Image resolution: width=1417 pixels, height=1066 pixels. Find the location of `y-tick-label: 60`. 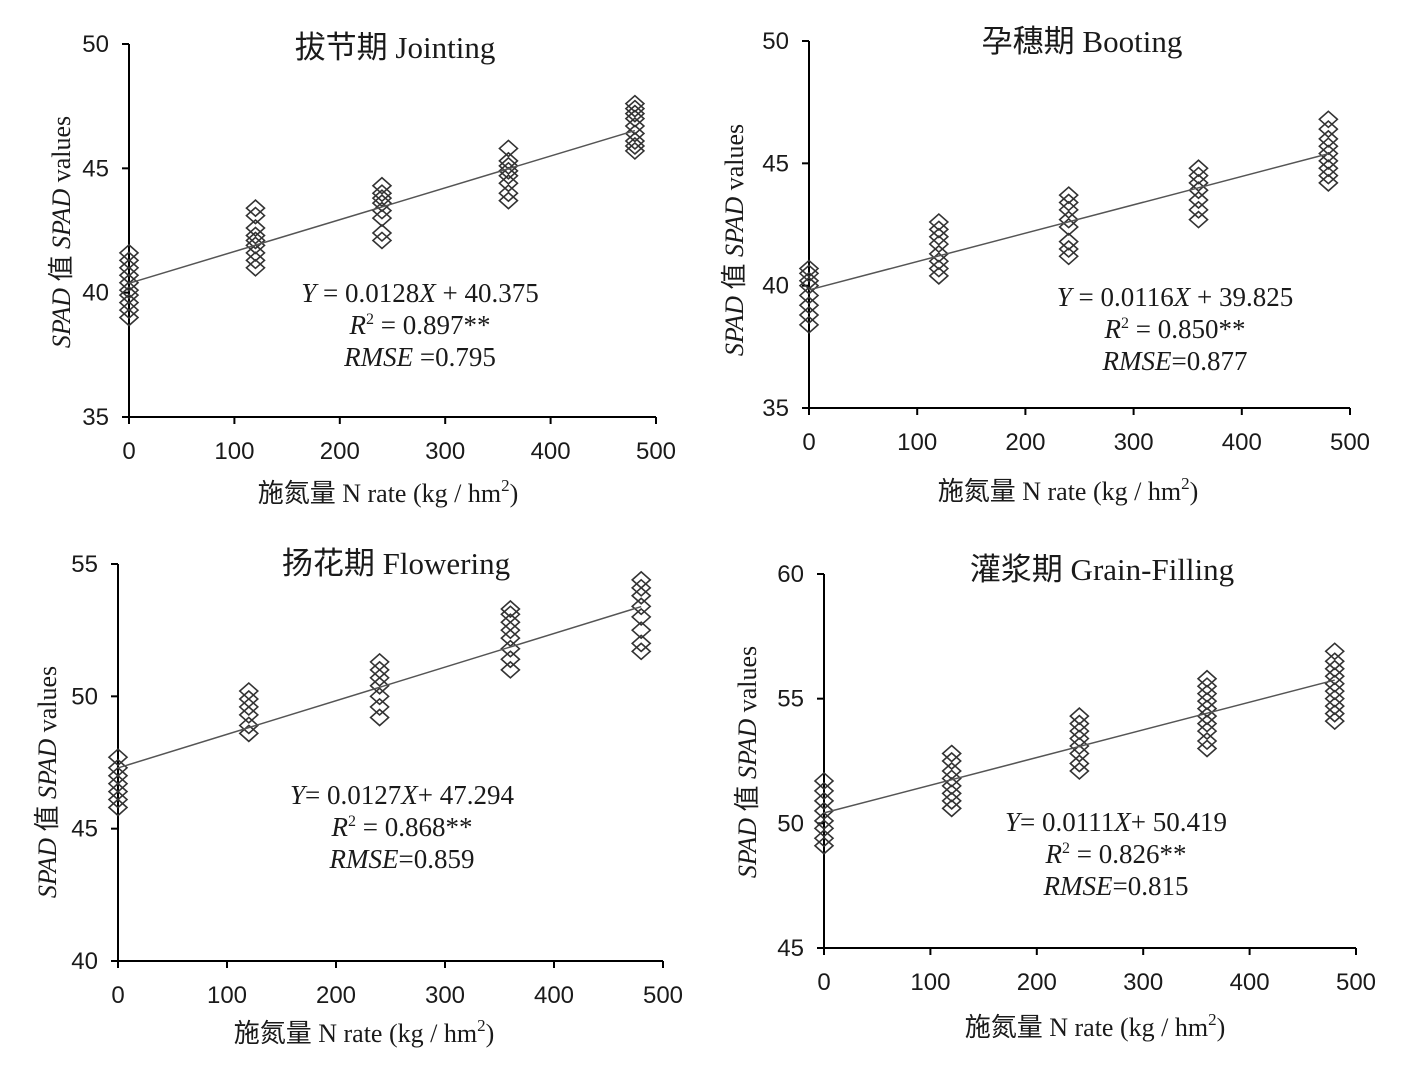

y-tick-label: 60 is located at coordinates (790, 574).